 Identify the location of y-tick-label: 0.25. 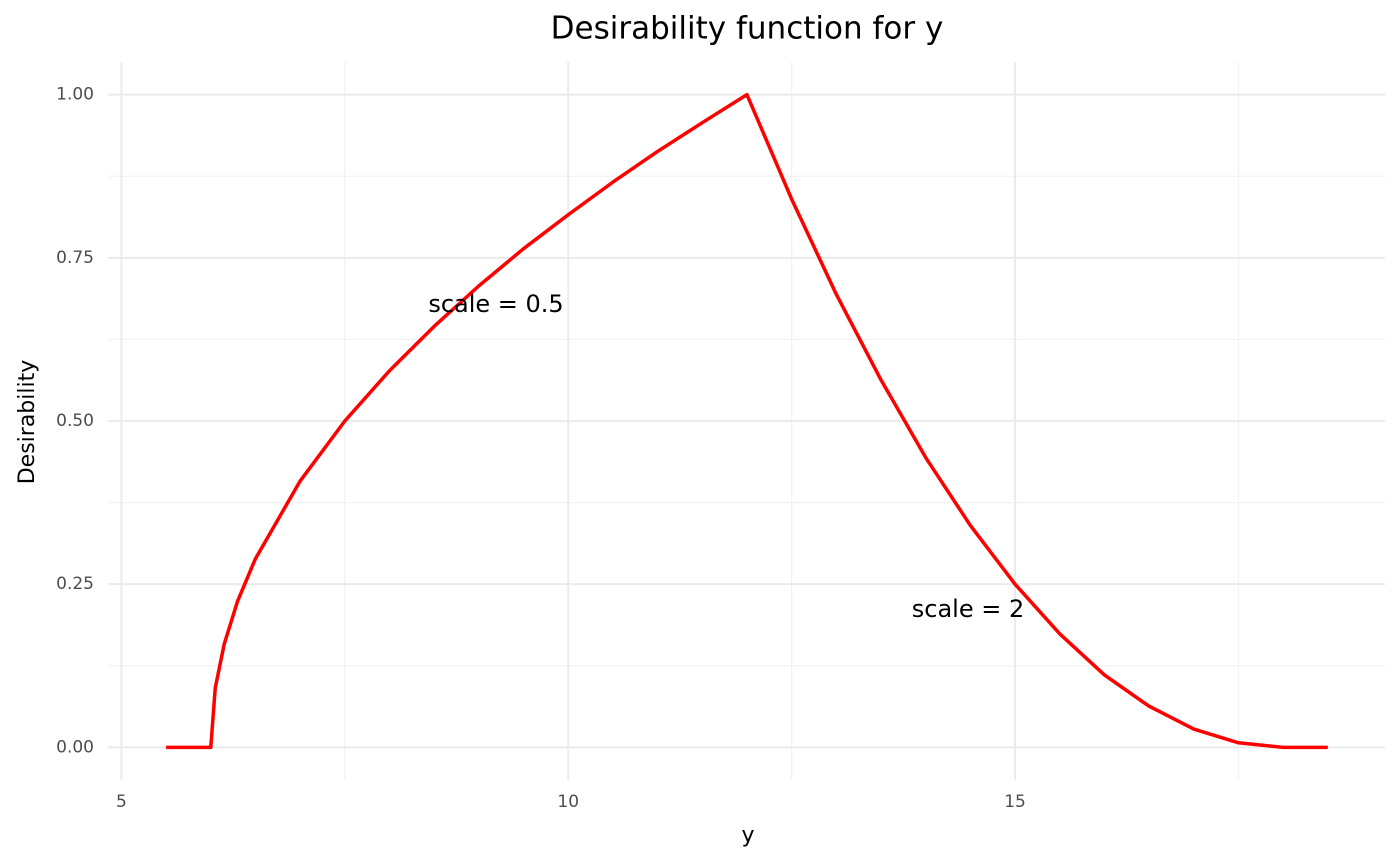
(75, 584).